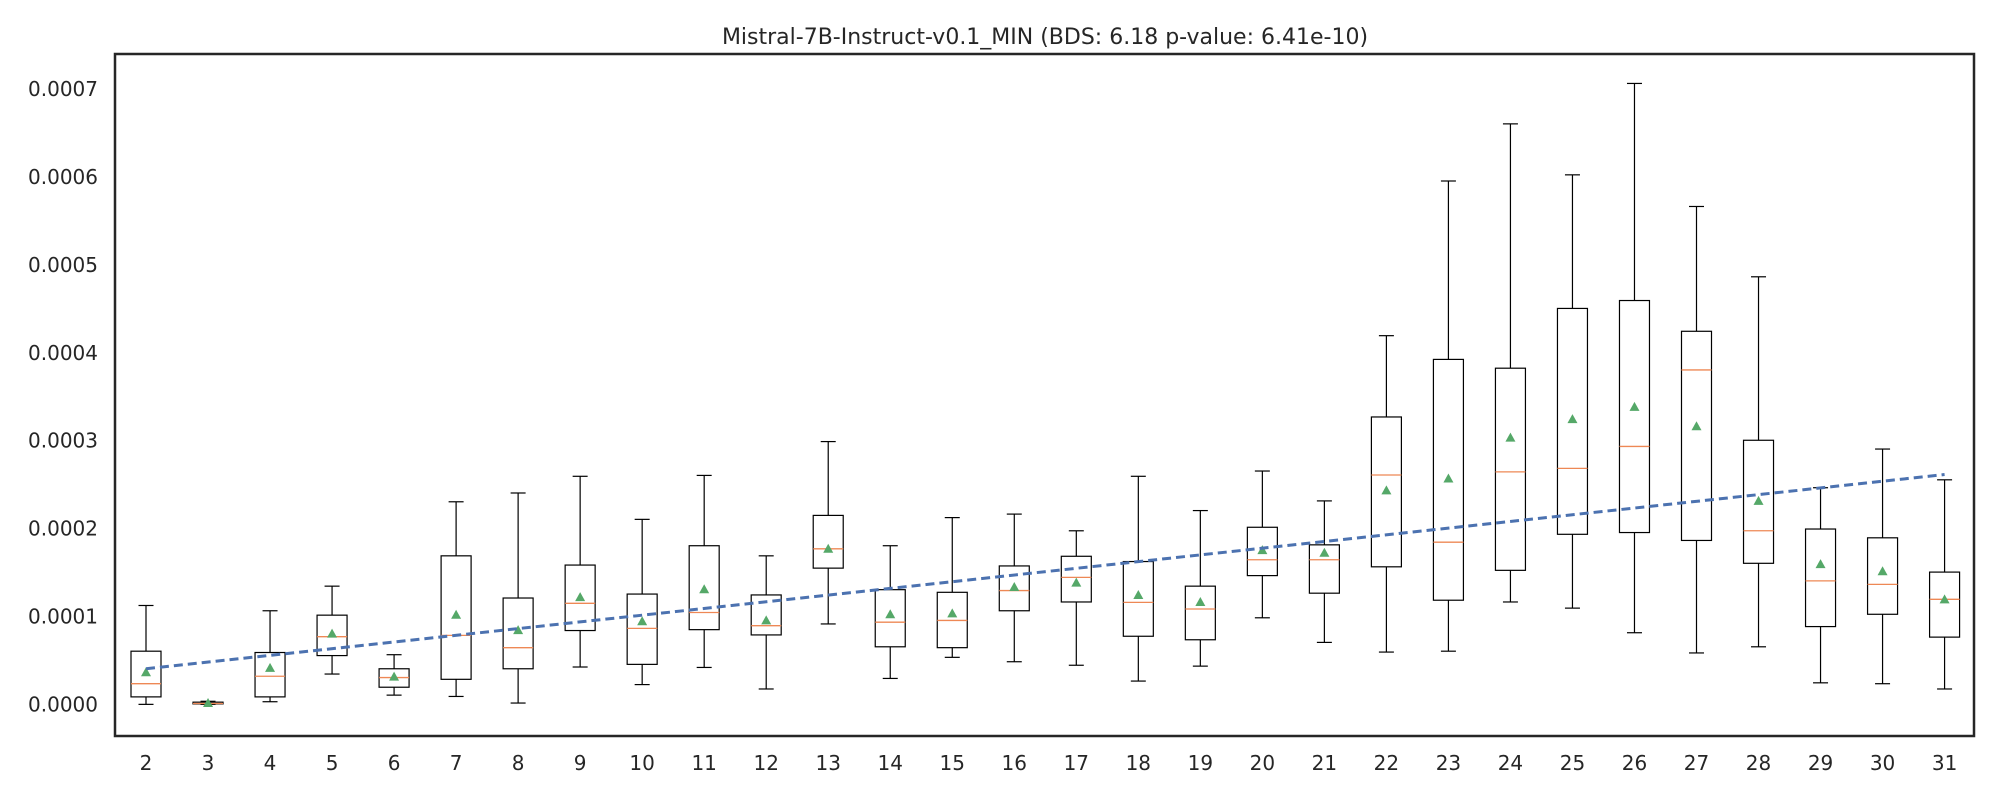 Image resolution: width=2000 pixels, height=800 pixels. What do you see at coordinates (394, 763) in the screenshot?
I see `x-tick-label: 6` at bounding box center [394, 763].